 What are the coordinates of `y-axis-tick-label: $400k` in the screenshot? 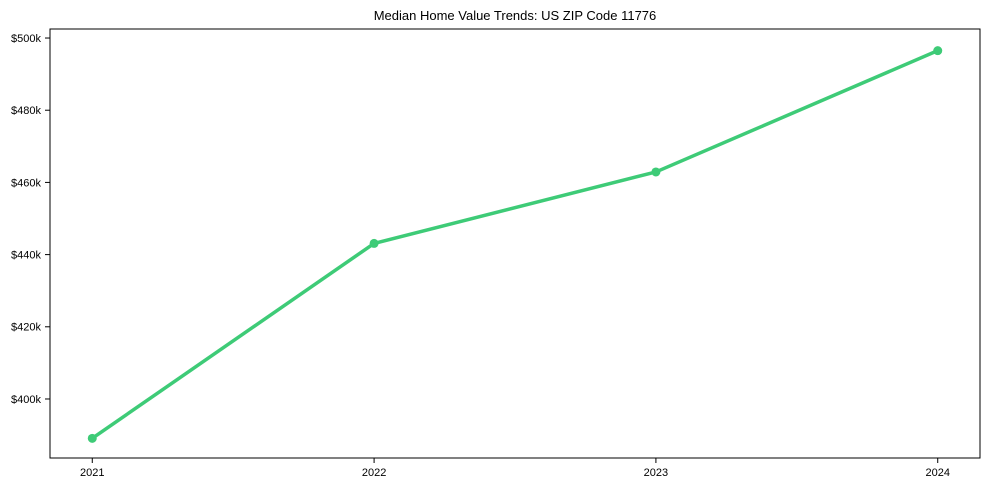 It's located at (26, 400).